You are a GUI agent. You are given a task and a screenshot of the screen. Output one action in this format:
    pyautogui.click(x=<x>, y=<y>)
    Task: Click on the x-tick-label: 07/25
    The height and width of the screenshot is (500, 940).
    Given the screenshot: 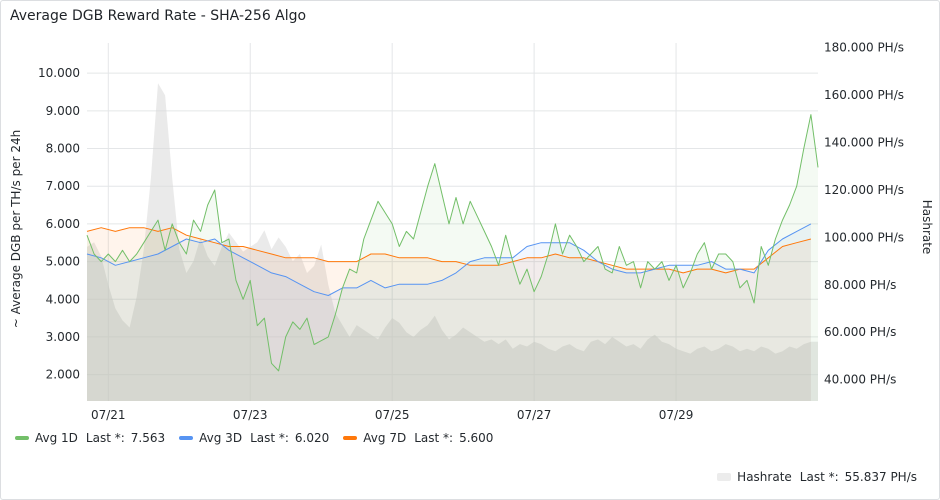 What is the action you would take?
    pyautogui.click(x=392, y=414)
    